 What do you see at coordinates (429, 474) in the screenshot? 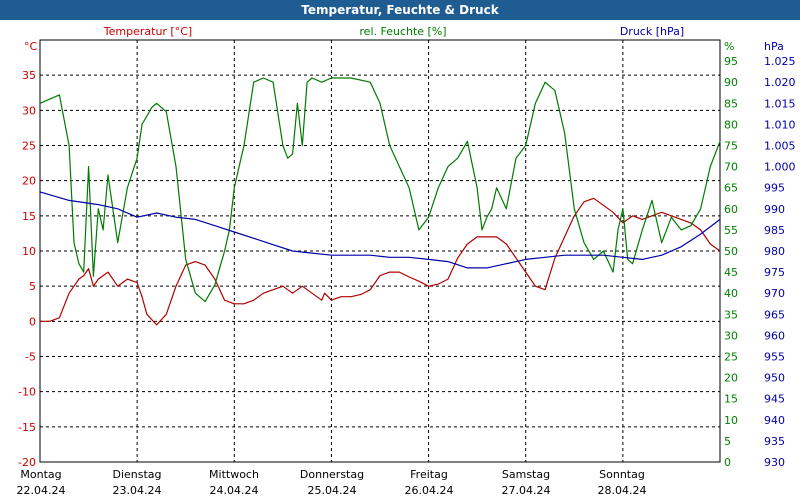
I see `x-label-day: Freitag` at bounding box center [429, 474].